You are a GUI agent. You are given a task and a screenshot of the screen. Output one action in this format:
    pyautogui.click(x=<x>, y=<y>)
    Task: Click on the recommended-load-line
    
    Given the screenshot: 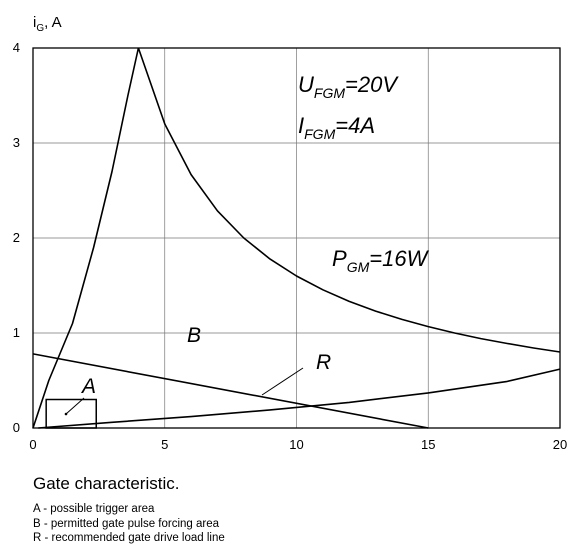 What is the action you would take?
    pyautogui.click(x=230, y=391)
    